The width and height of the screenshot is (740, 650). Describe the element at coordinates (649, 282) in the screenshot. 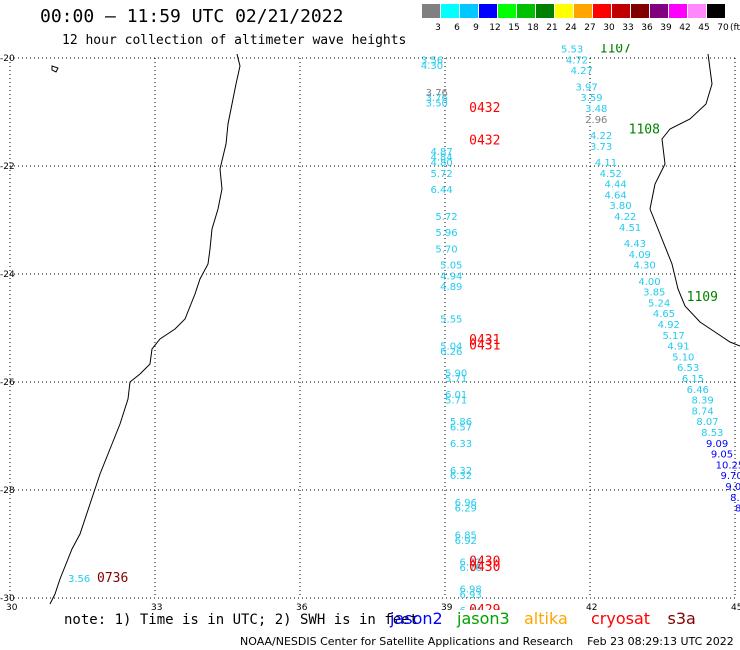

I see `swh-value: 4.00` at that location.